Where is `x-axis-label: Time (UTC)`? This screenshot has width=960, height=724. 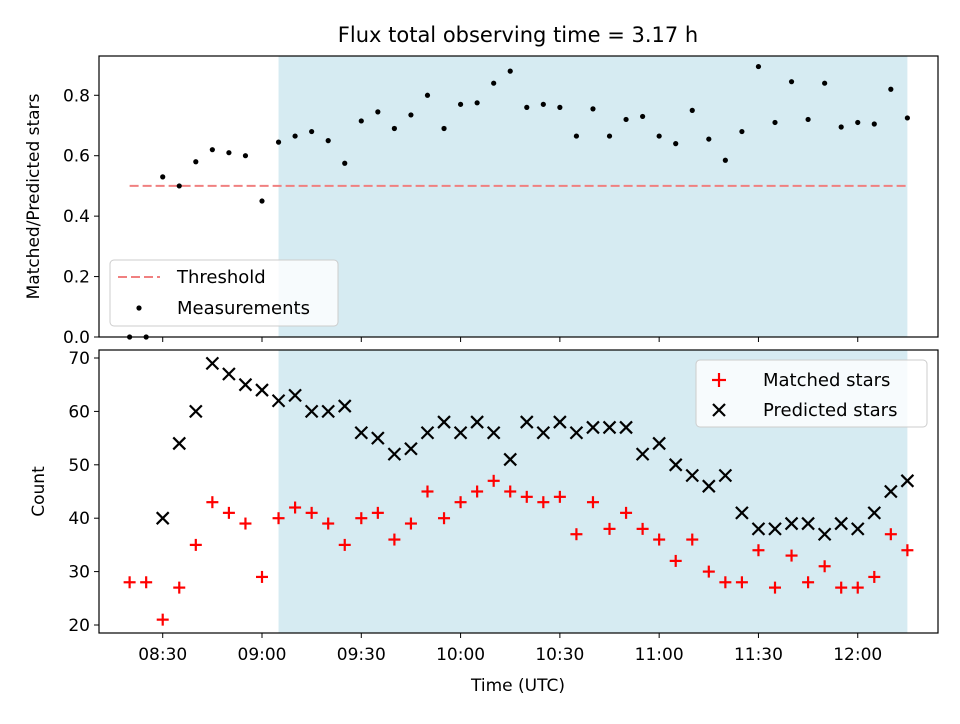
x-axis-label: Time (UTC) is located at coordinates (517, 686).